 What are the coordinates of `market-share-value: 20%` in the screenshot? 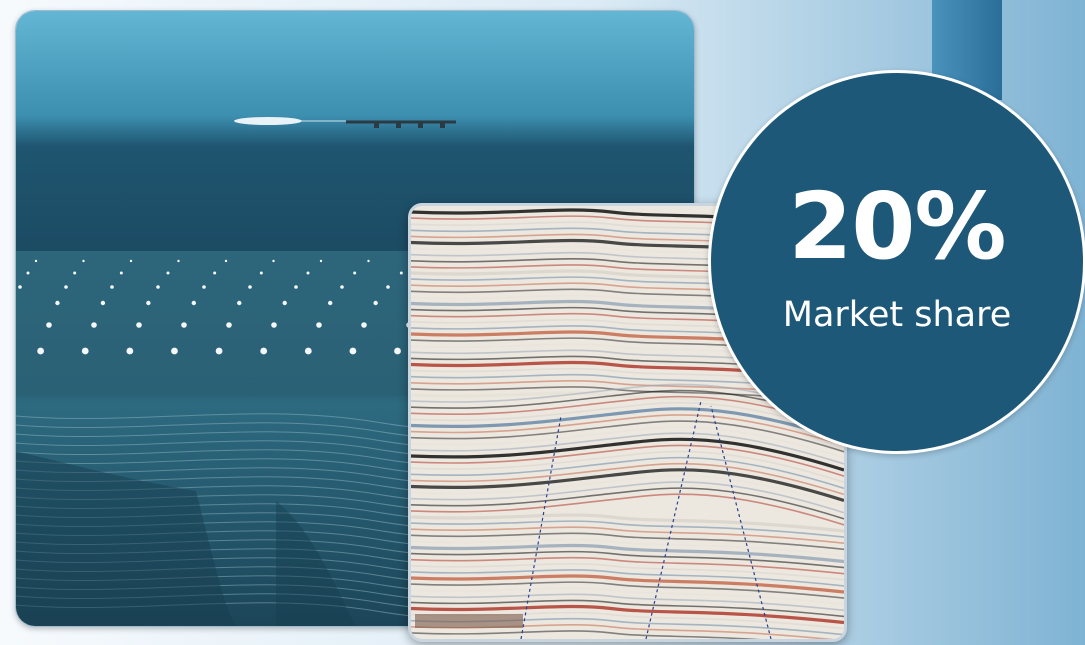 It's located at (897, 226).